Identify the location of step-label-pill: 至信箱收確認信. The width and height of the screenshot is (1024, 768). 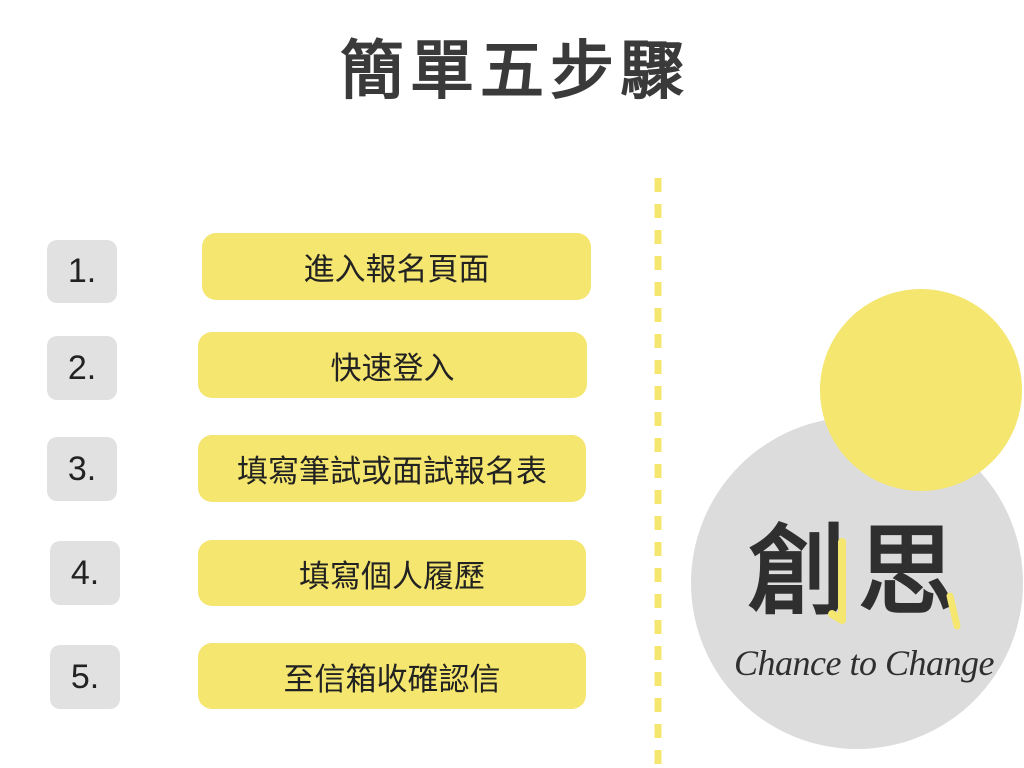
(392, 676).